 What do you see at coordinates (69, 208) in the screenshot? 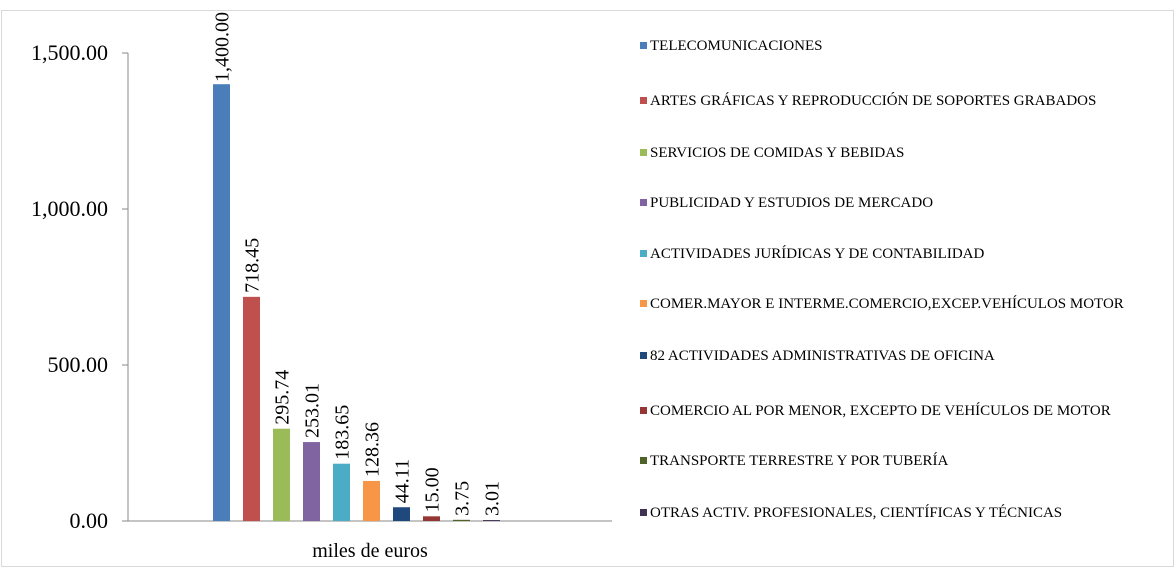
I see `y-tick-label: 1,000.00` at bounding box center [69, 208].